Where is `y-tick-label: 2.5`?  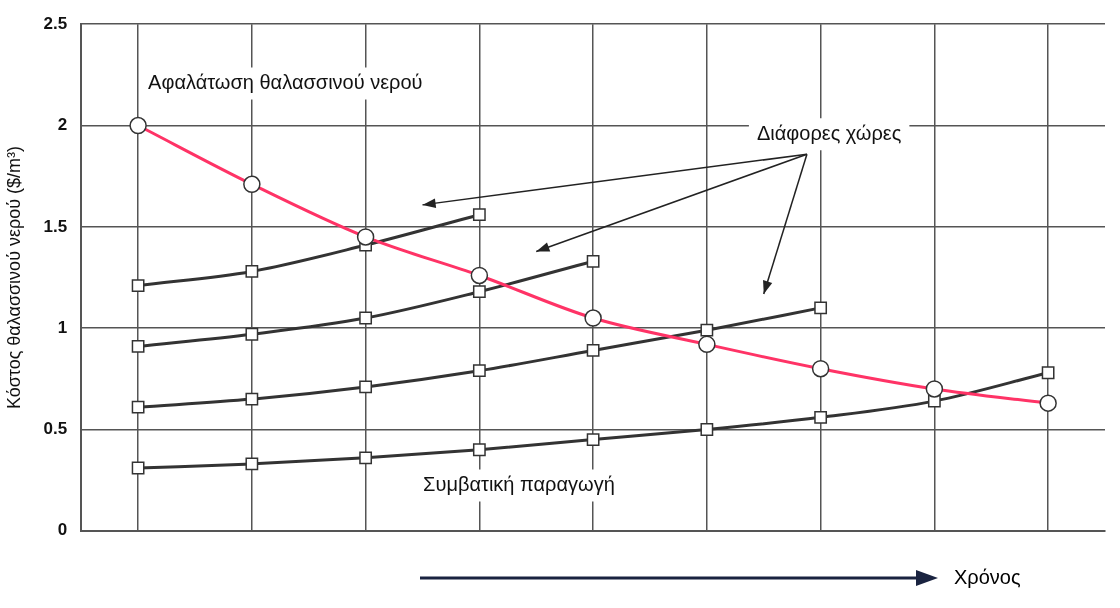 y-tick-label: 2.5 is located at coordinates (55, 23).